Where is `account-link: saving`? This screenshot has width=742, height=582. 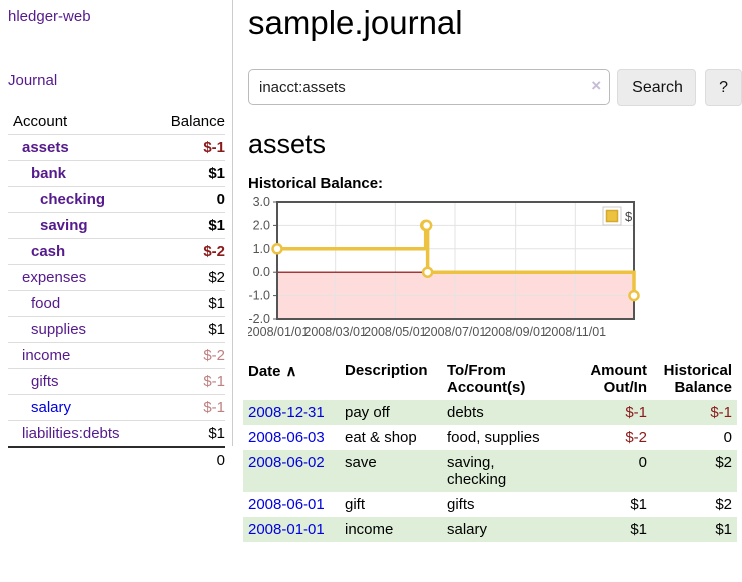 account-link: saving is located at coordinates (64, 225).